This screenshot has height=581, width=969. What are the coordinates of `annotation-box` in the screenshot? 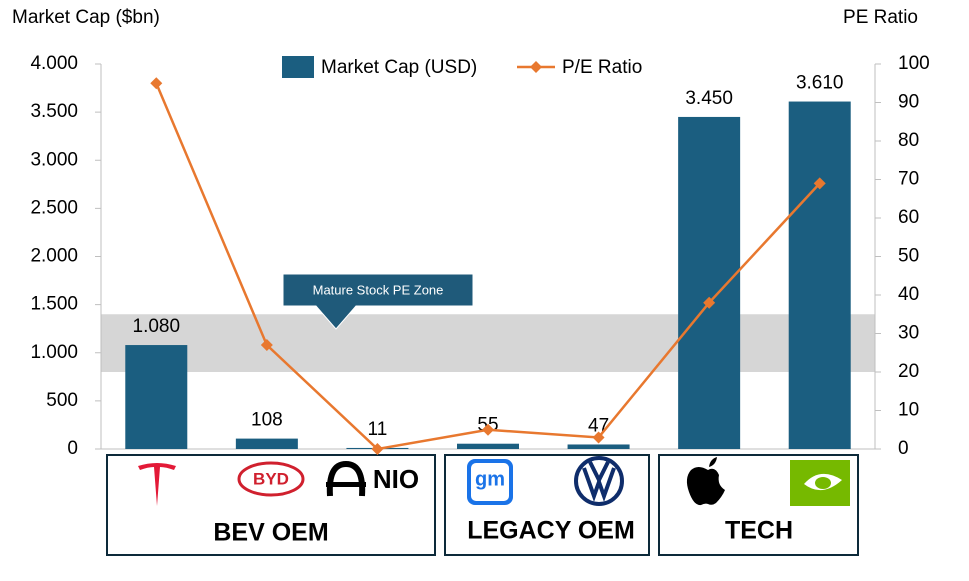 It's located at (378, 301).